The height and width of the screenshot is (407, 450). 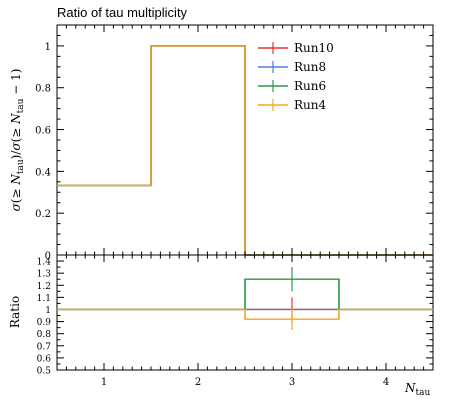 What do you see at coordinates (44, 359) in the screenshot?
I see `ratio-y-tick-label: 0.6` at bounding box center [44, 359].